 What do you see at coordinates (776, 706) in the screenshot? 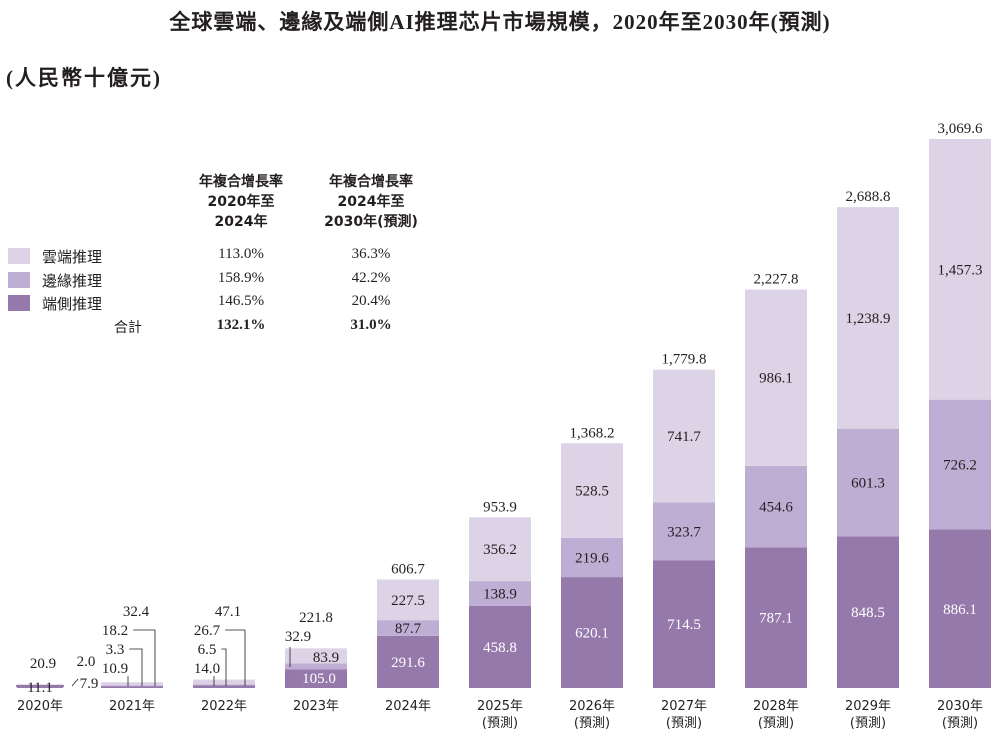
I see `x-tick-label: 2028年` at bounding box center [776, 706].